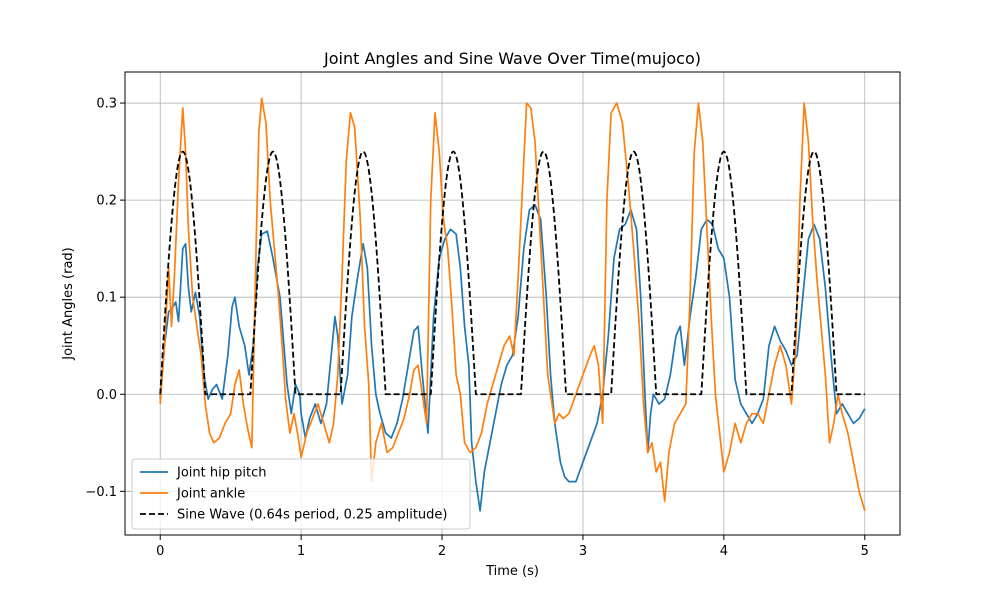 The width and height of the screenshot is (1000, 600). I want to click on x-tick-label: 3, so click(583, 551).